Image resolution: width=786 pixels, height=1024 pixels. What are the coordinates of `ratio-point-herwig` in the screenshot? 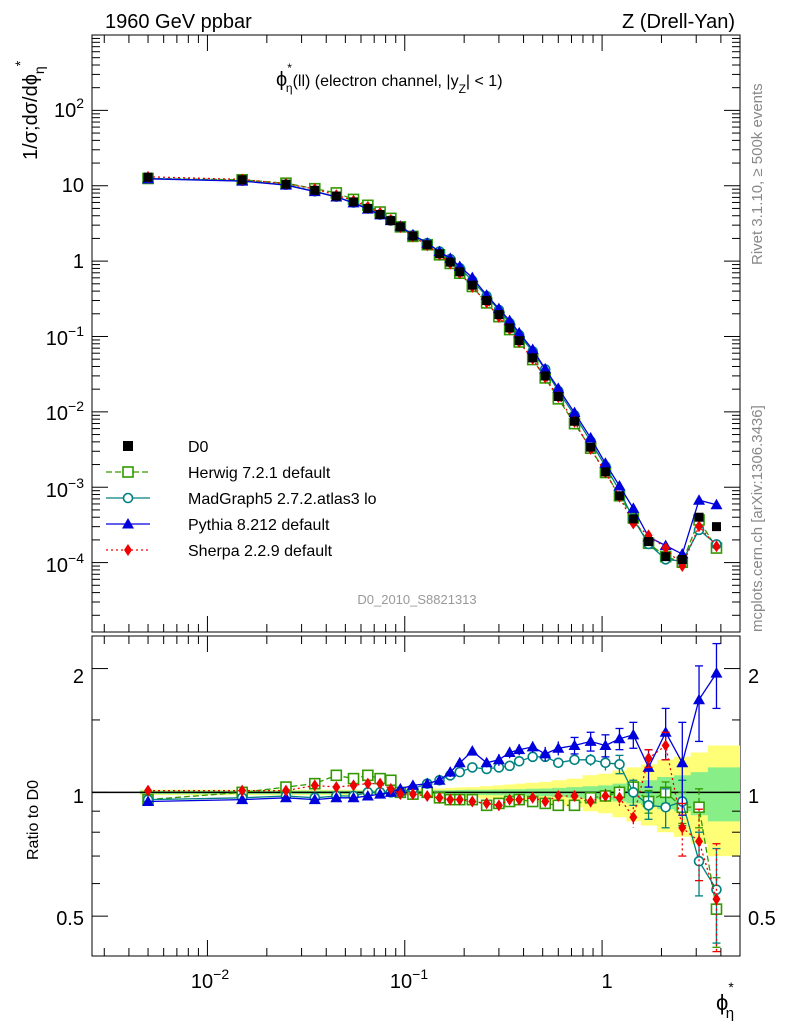 It's located at (336, 775).